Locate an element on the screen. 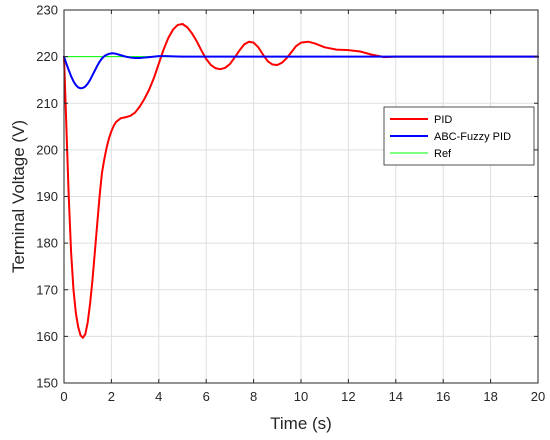 Image resolution: width=550 pixels, height=440 pixels. legend-label-ref: Ref is located at coordinates (443, 154).